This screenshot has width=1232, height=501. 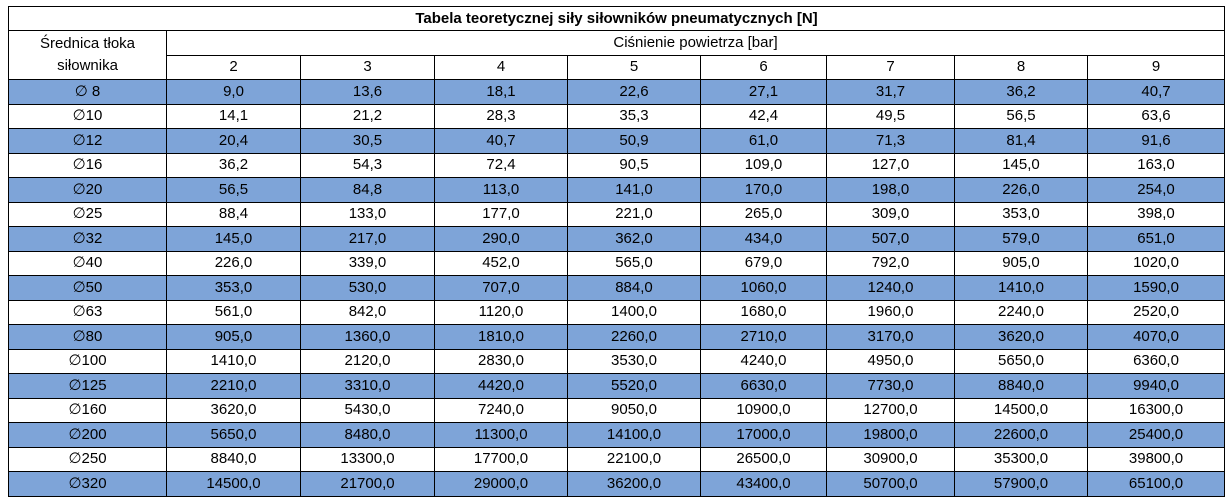 I want to click on force-cell: 217,0, so click(x=367, y=239).